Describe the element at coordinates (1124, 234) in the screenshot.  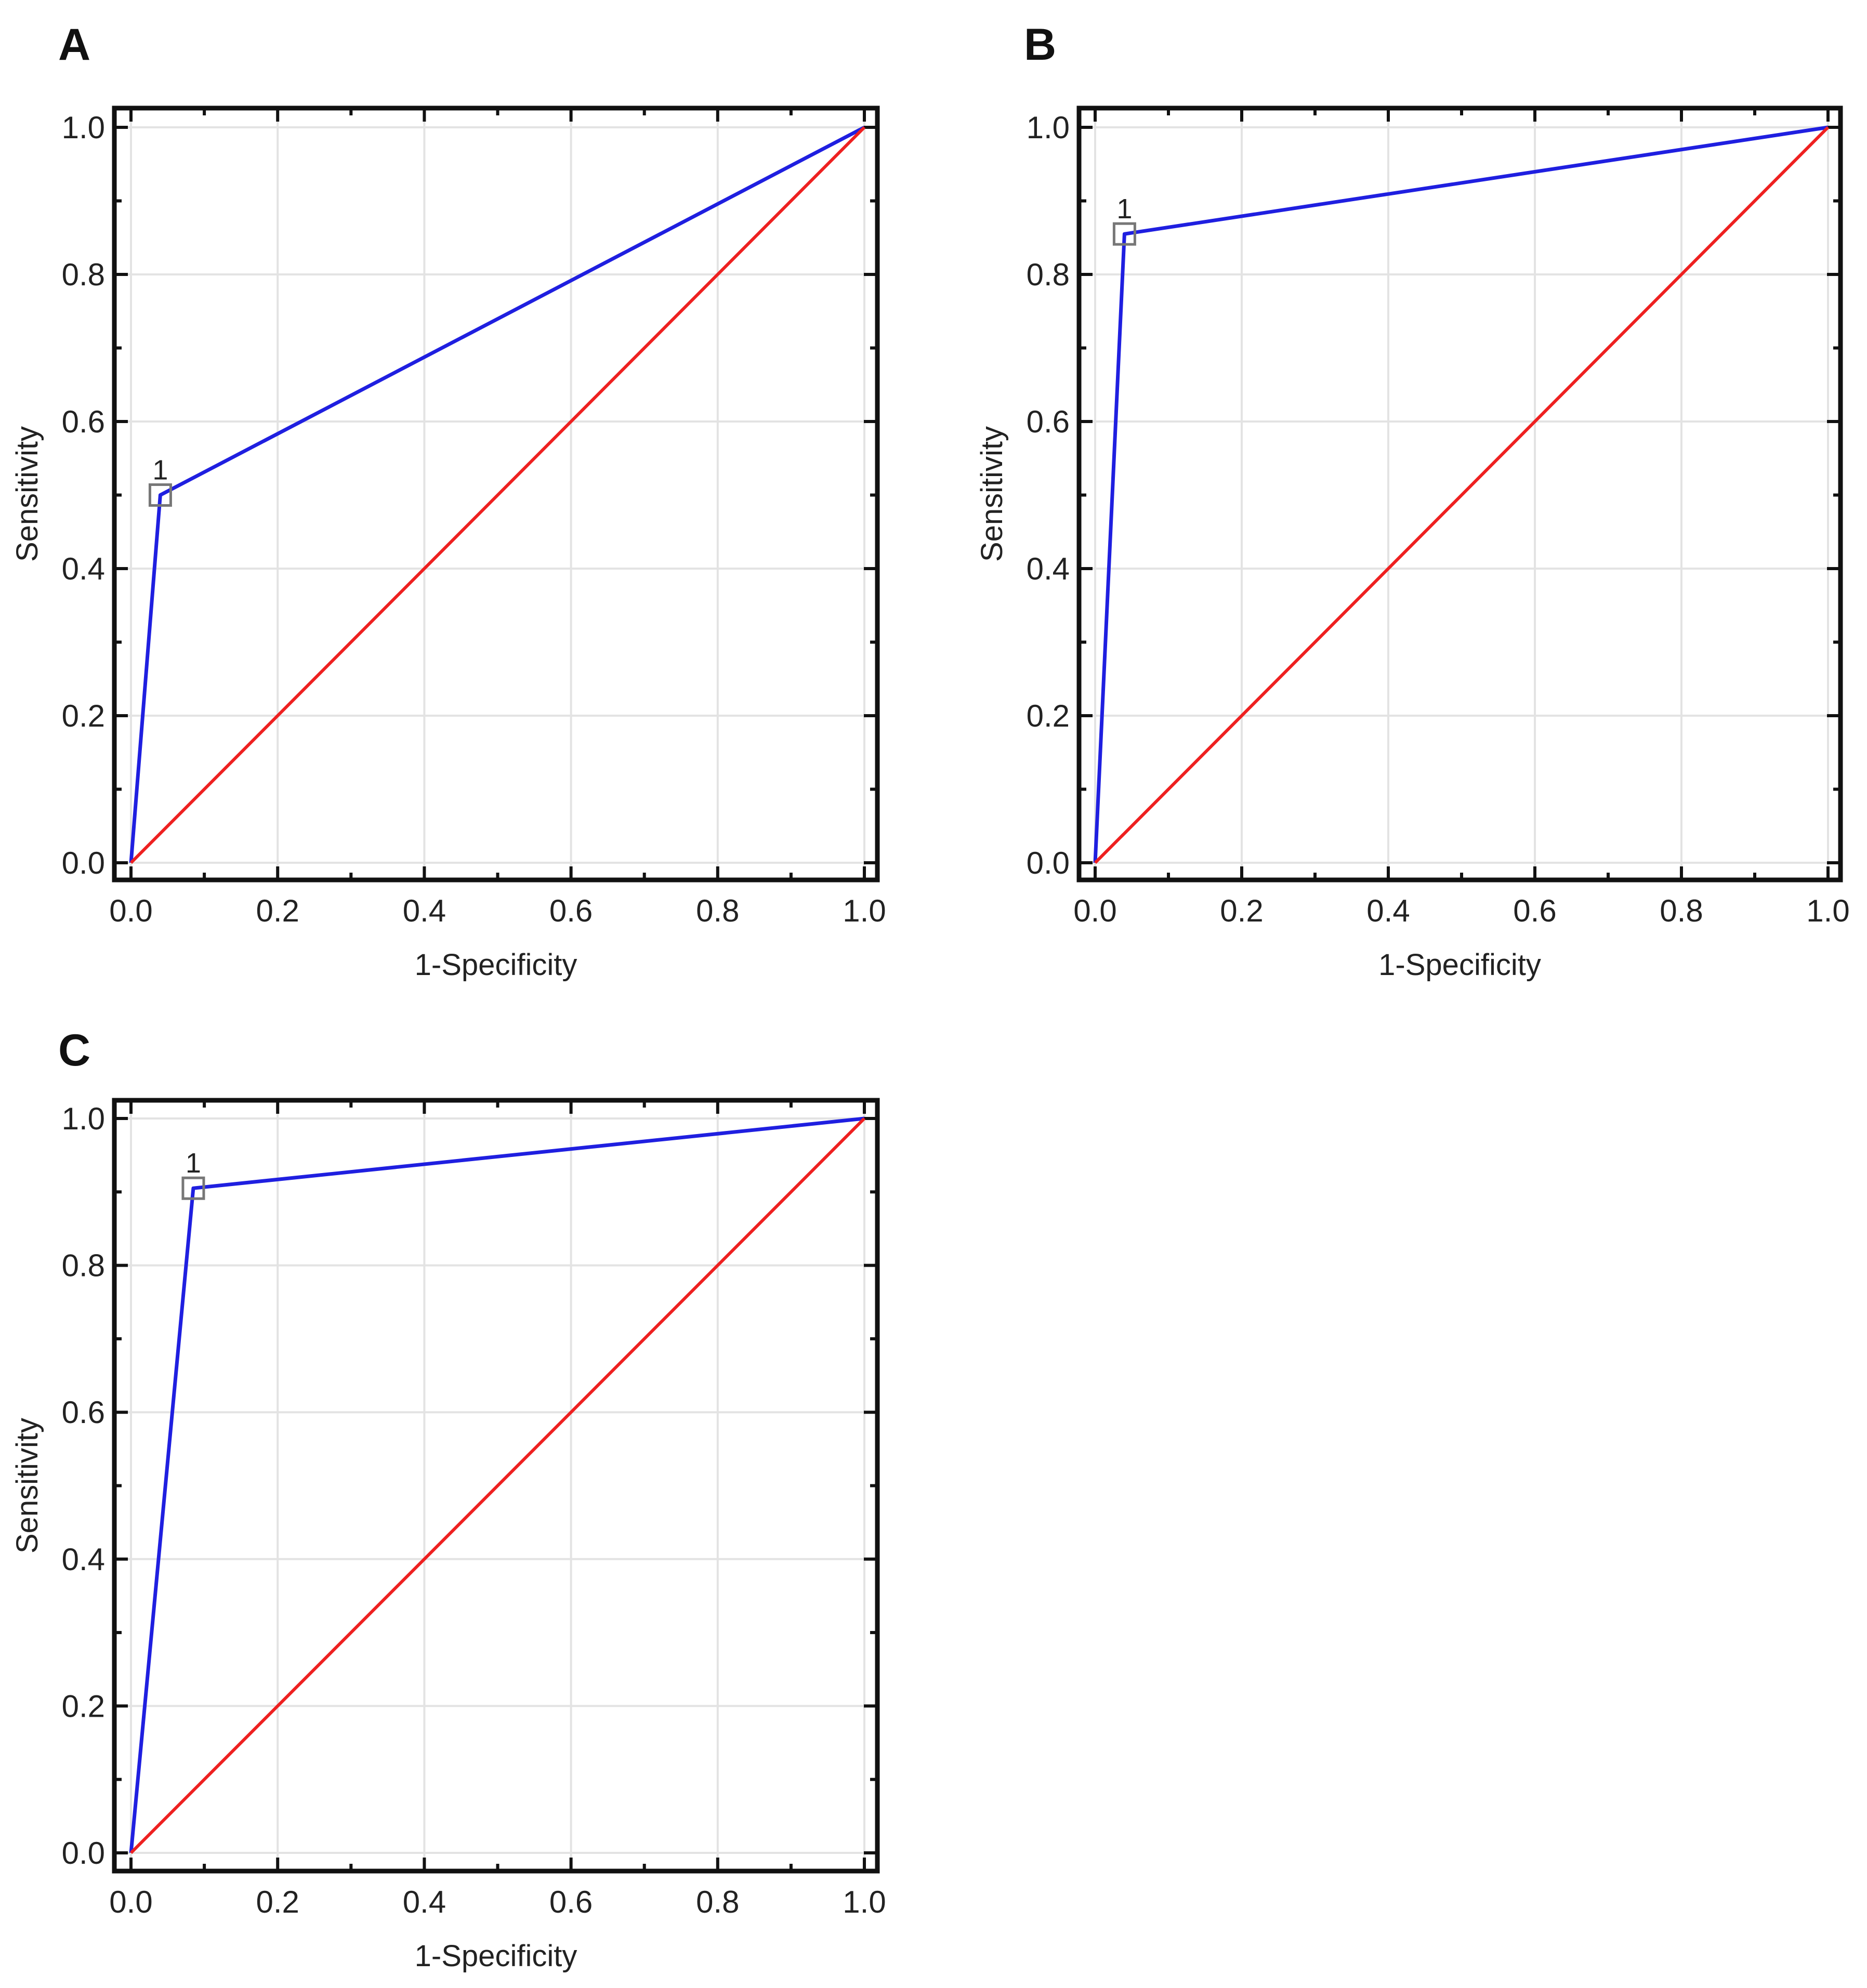
I see `panel-b-cutoff-marker` at that location.